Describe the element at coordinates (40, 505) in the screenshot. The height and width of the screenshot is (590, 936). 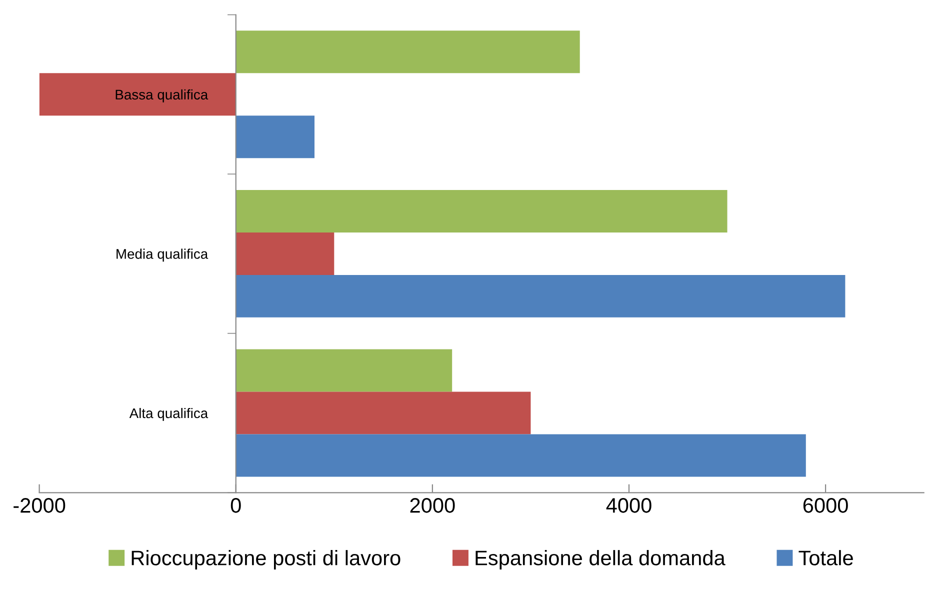
I see `x-tick-label: -2000` at that location.